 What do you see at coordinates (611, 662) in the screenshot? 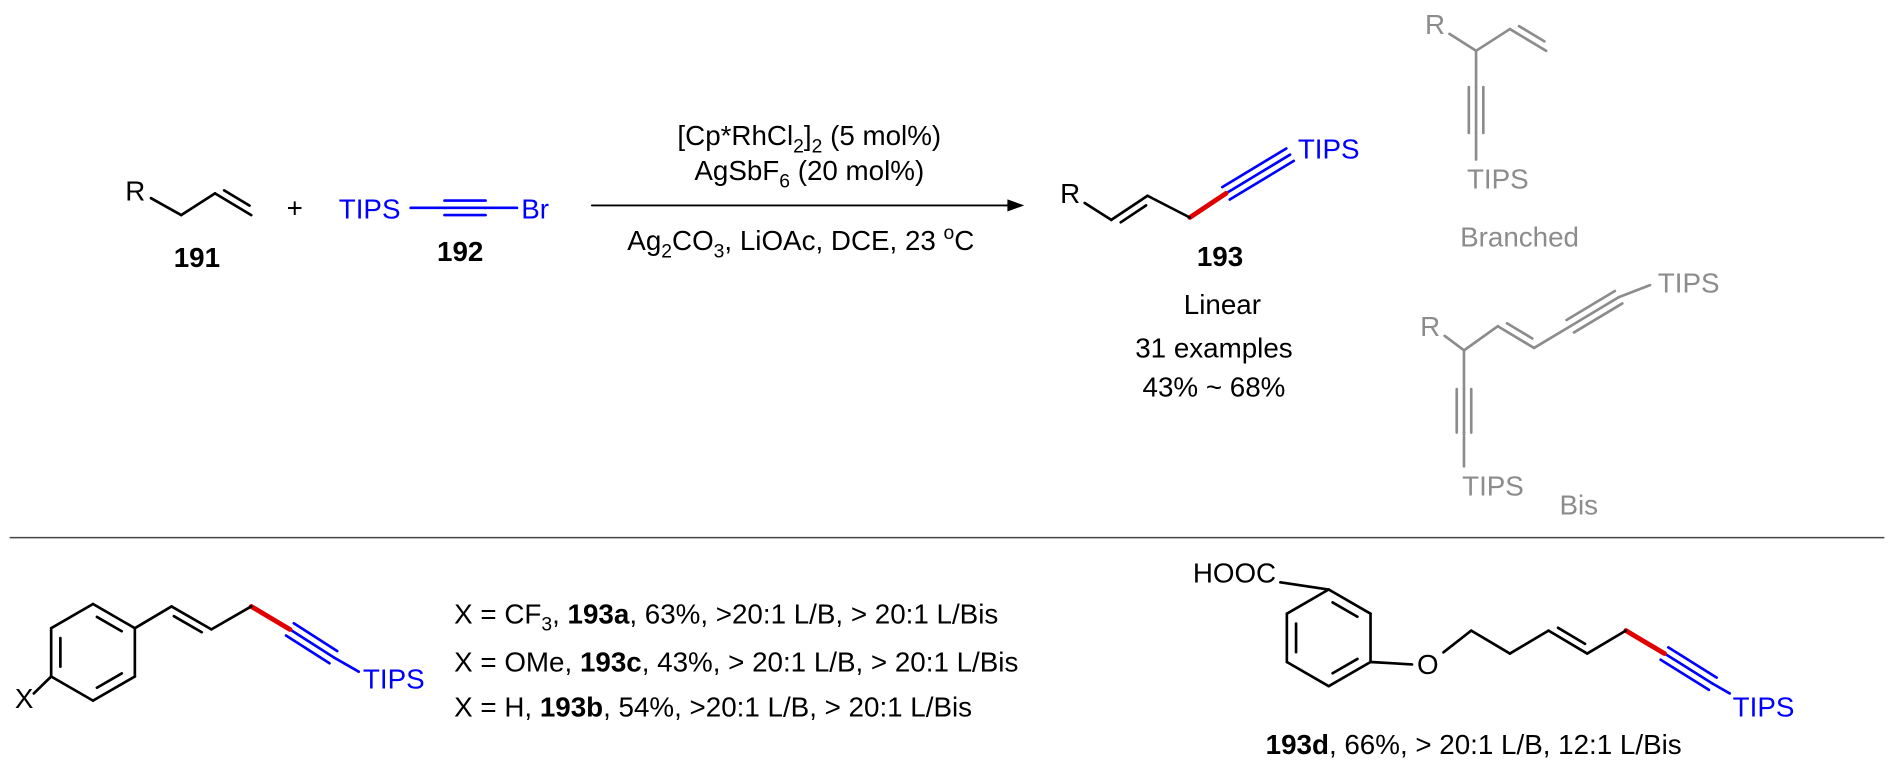
I see `compound-id: 193c` at bounding box center [611, 662].